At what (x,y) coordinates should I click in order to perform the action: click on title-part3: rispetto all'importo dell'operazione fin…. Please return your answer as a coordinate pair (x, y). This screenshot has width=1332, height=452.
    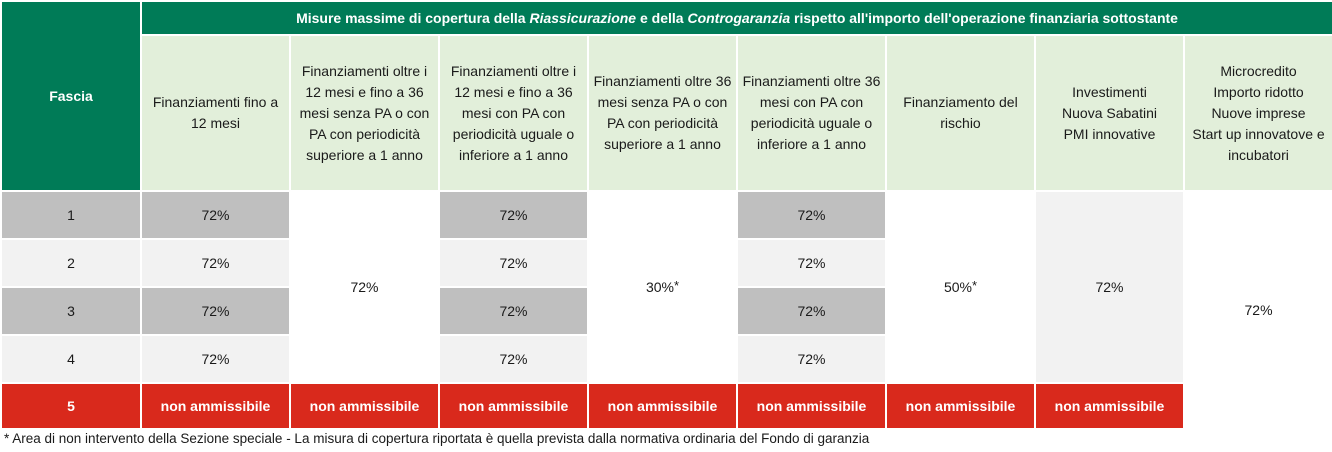
    Looking at the image, I should click on (984, 17).